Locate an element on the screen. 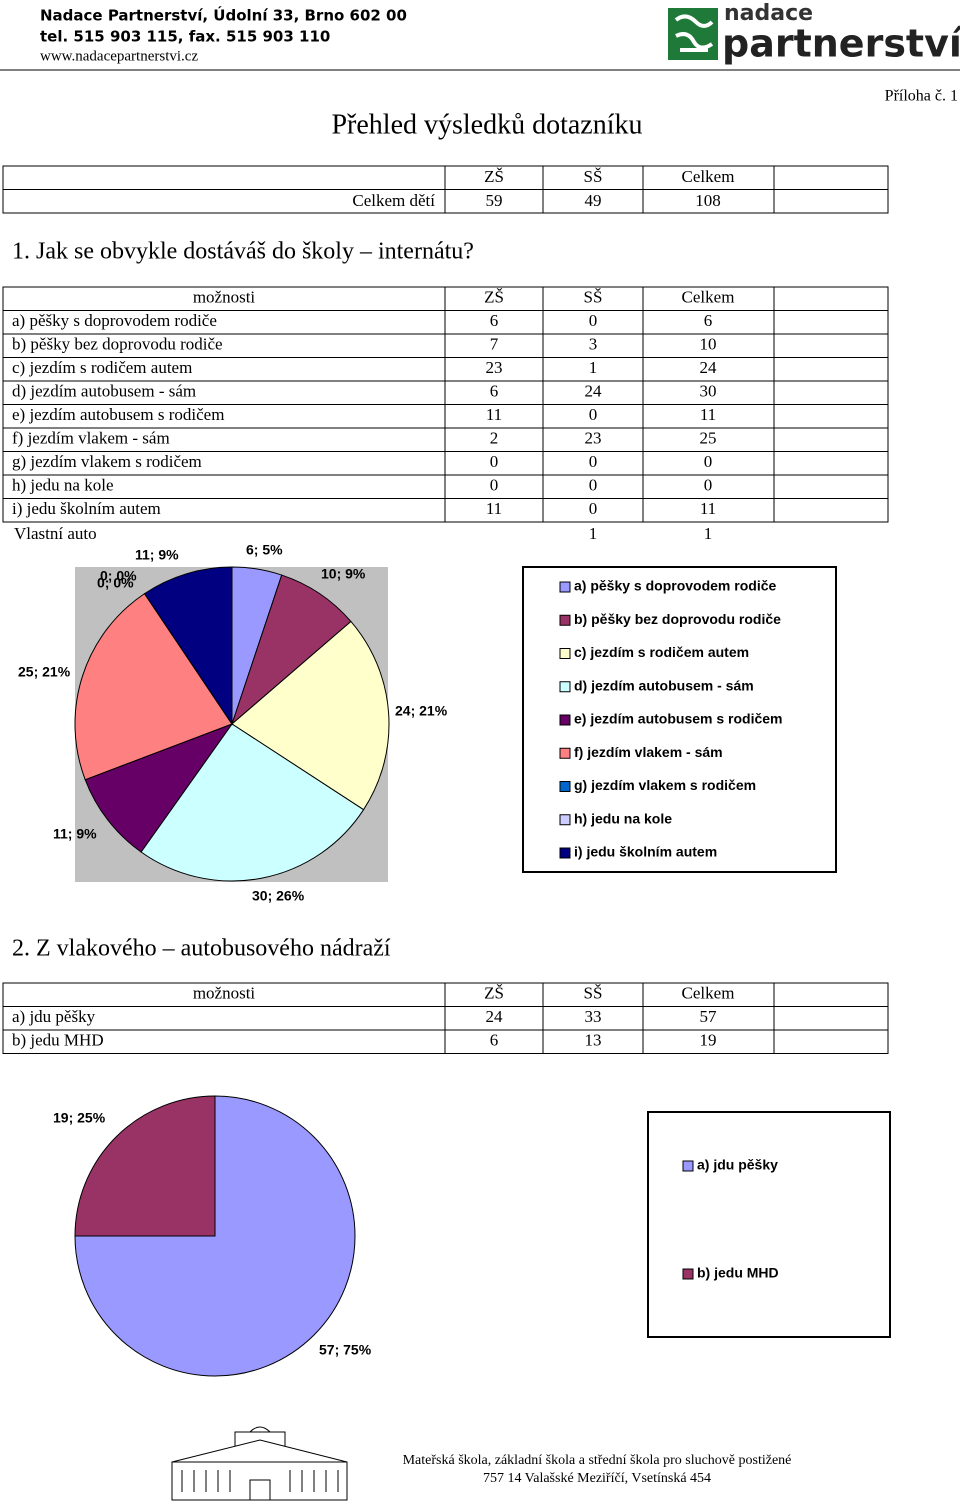 The image size is (960, 1503). logo: nadace partnerství is located at coordinates (814, 33).